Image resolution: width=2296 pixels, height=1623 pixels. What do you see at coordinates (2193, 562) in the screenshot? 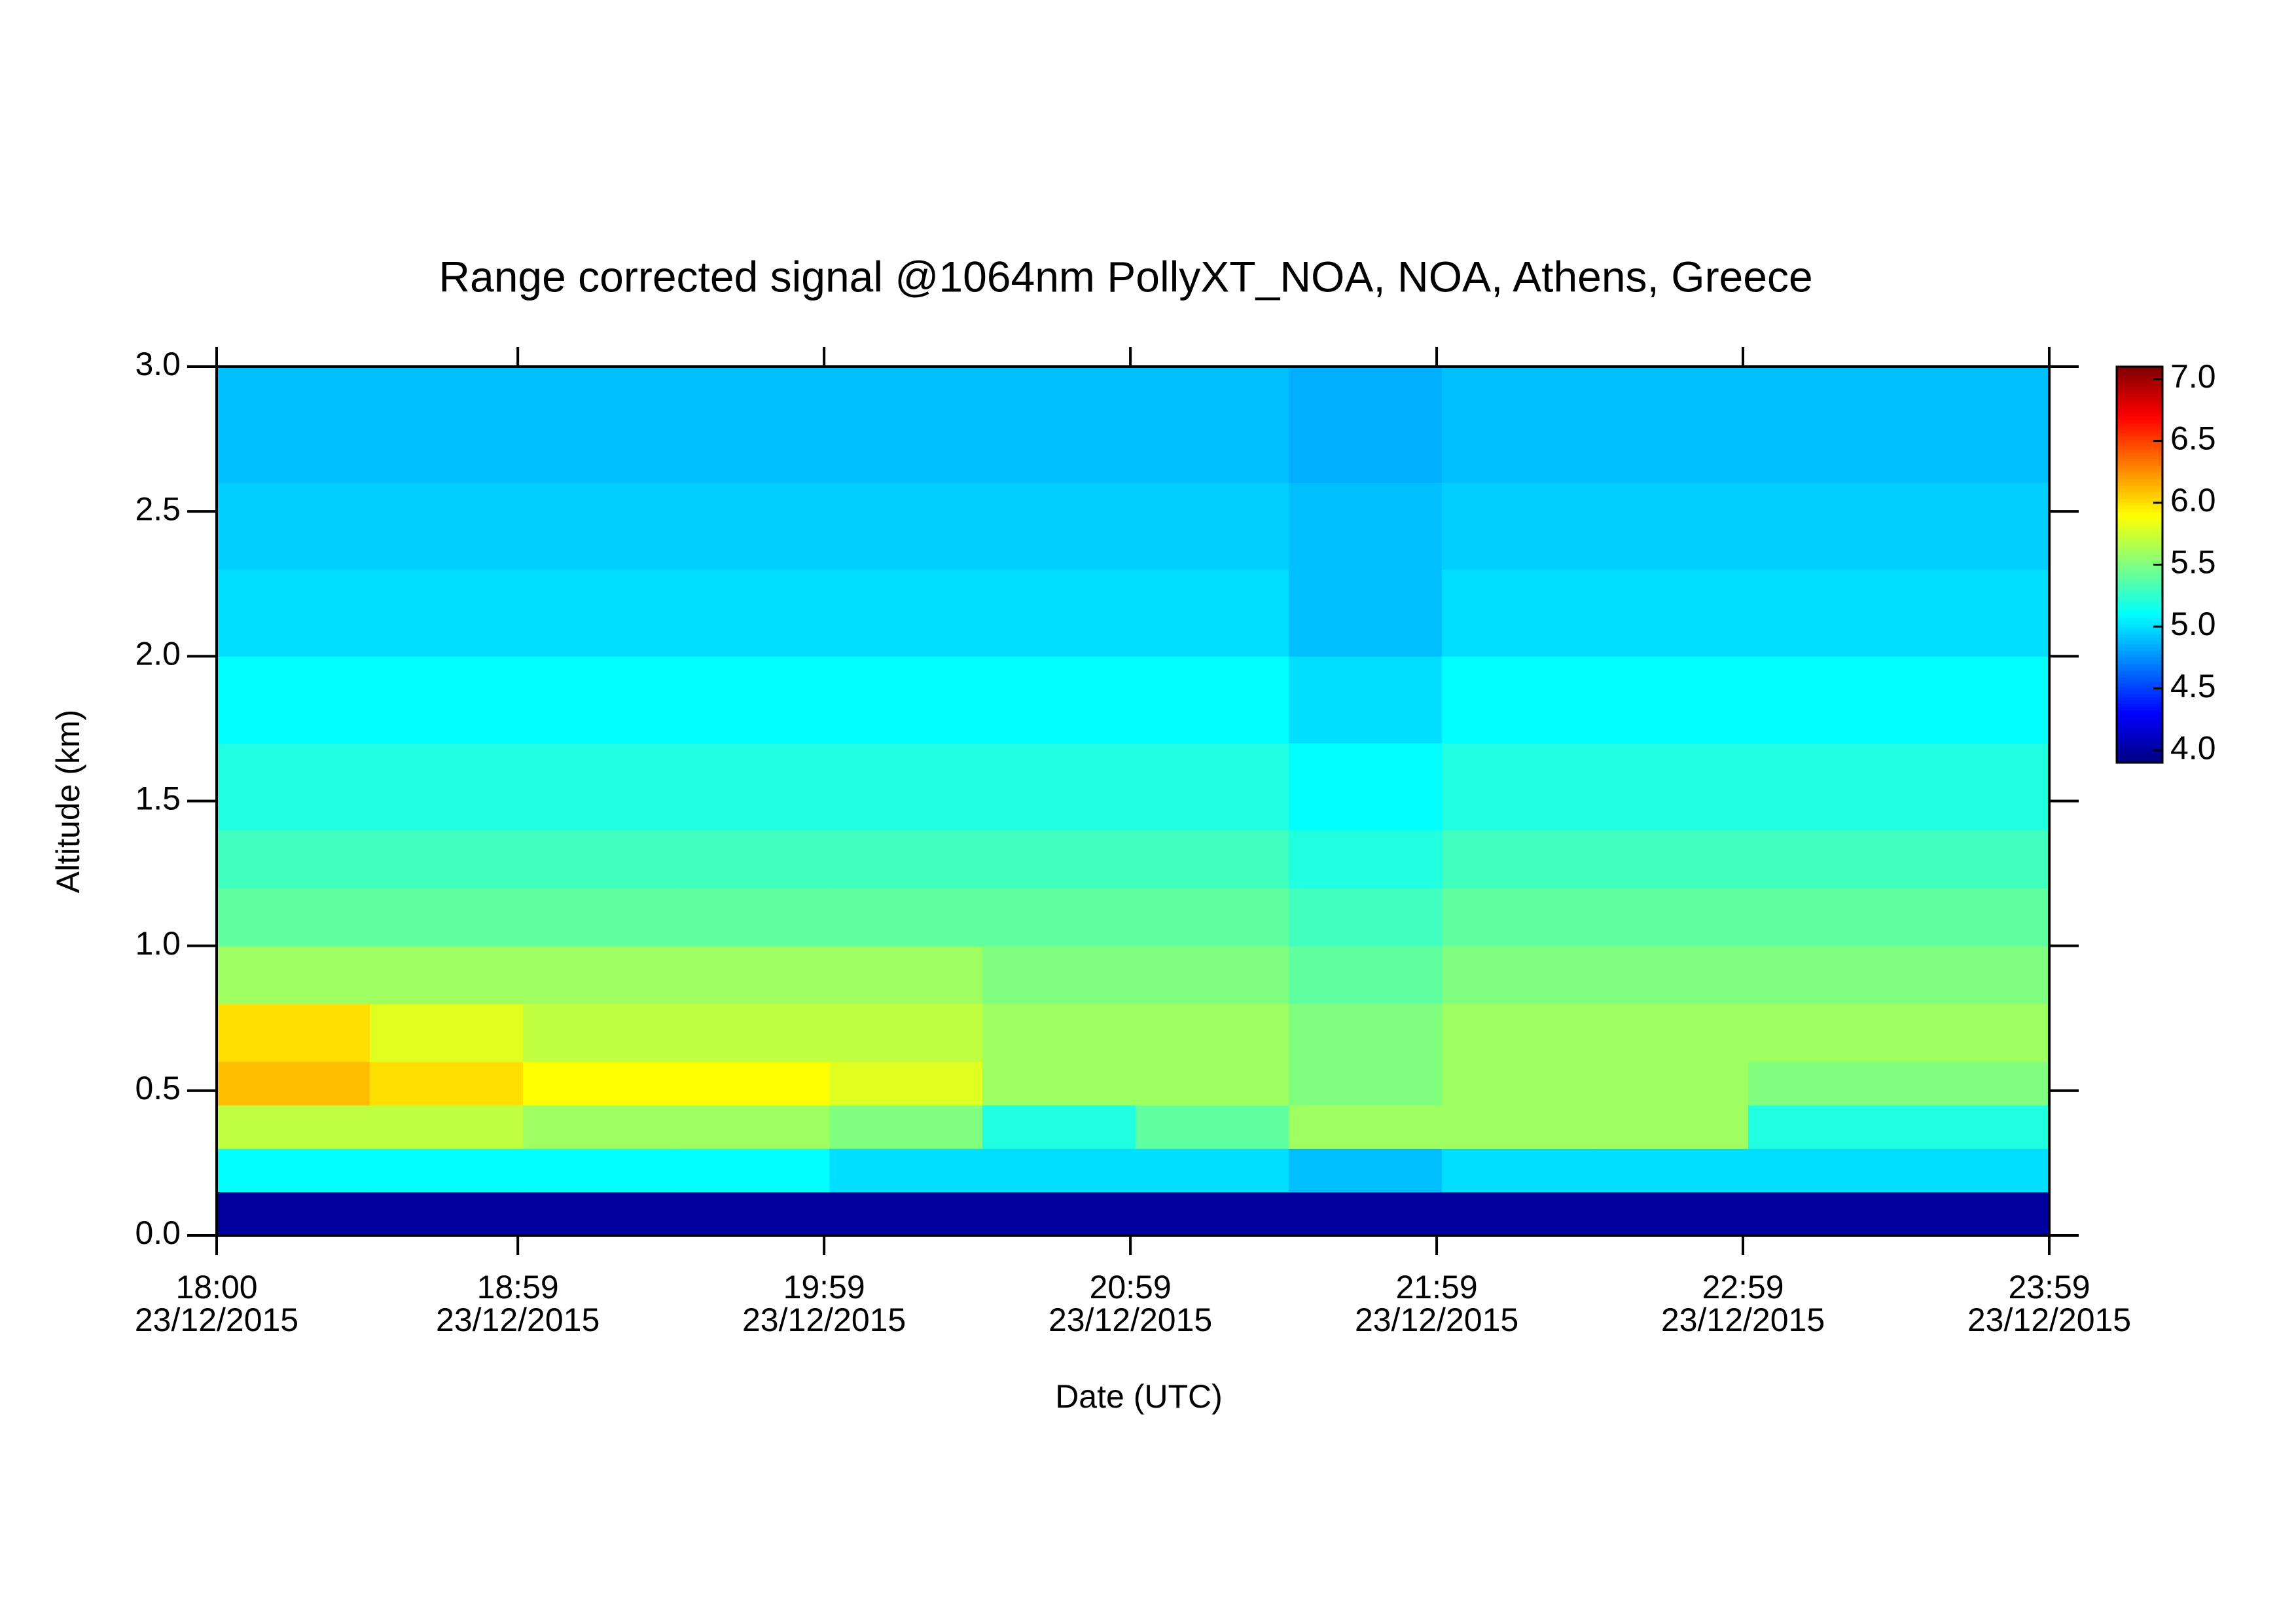
I see `colorbar-tick-label: 5.5` at bounding box center [2193, 562].